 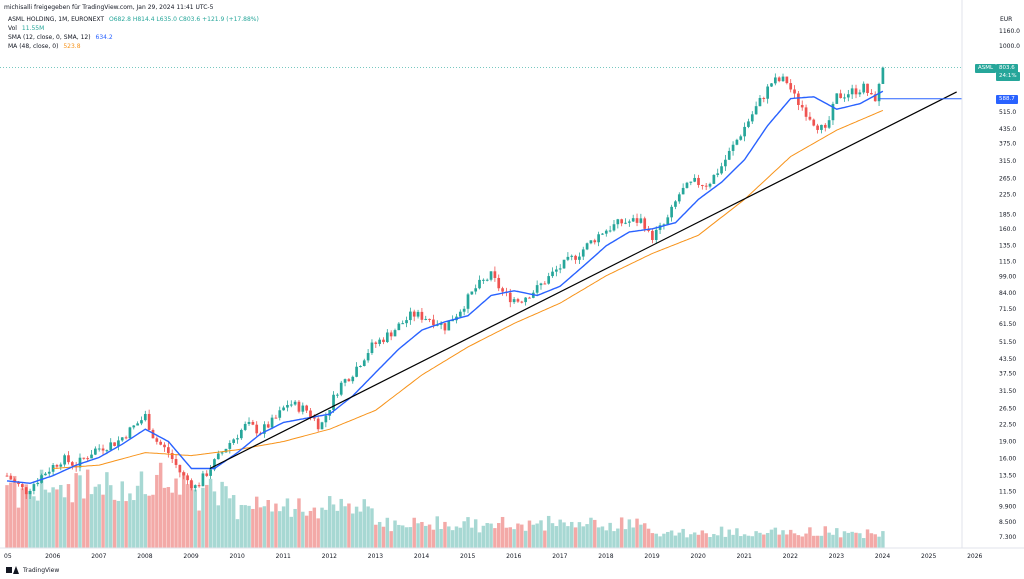 What do you see at coordinates (329, 556) in the screenshot?
I see `time-tick-label: 2012` at bounding box center [329, 556].